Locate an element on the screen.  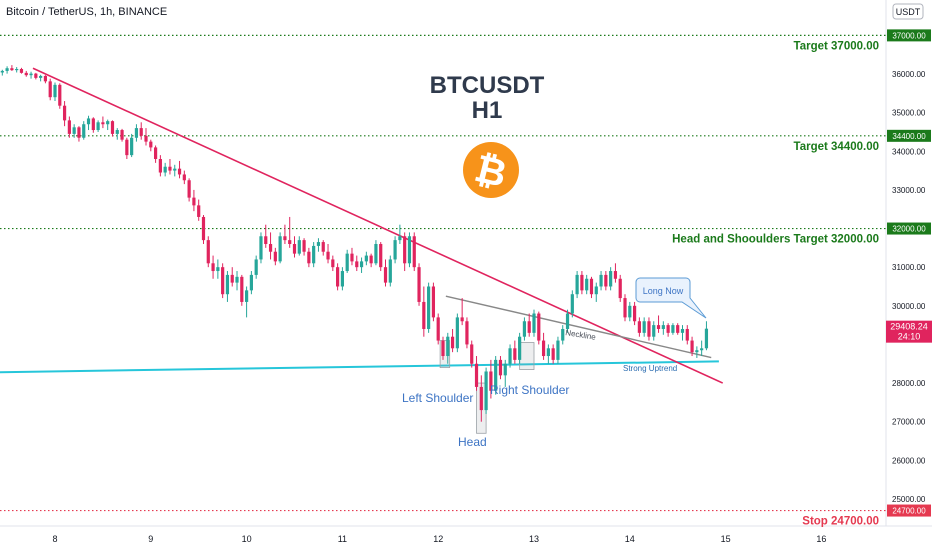
currency-button: USDT is located at coordinates (908, 11).